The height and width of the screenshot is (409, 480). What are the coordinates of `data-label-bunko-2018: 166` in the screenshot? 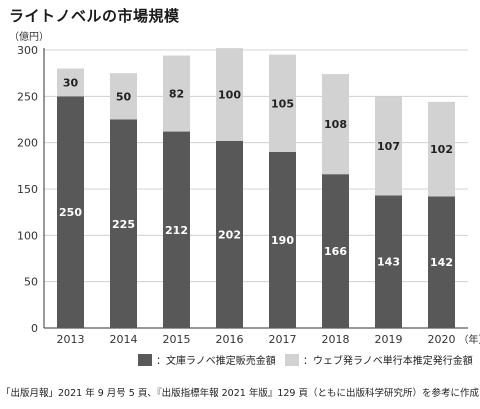 It's located at (335, 251).